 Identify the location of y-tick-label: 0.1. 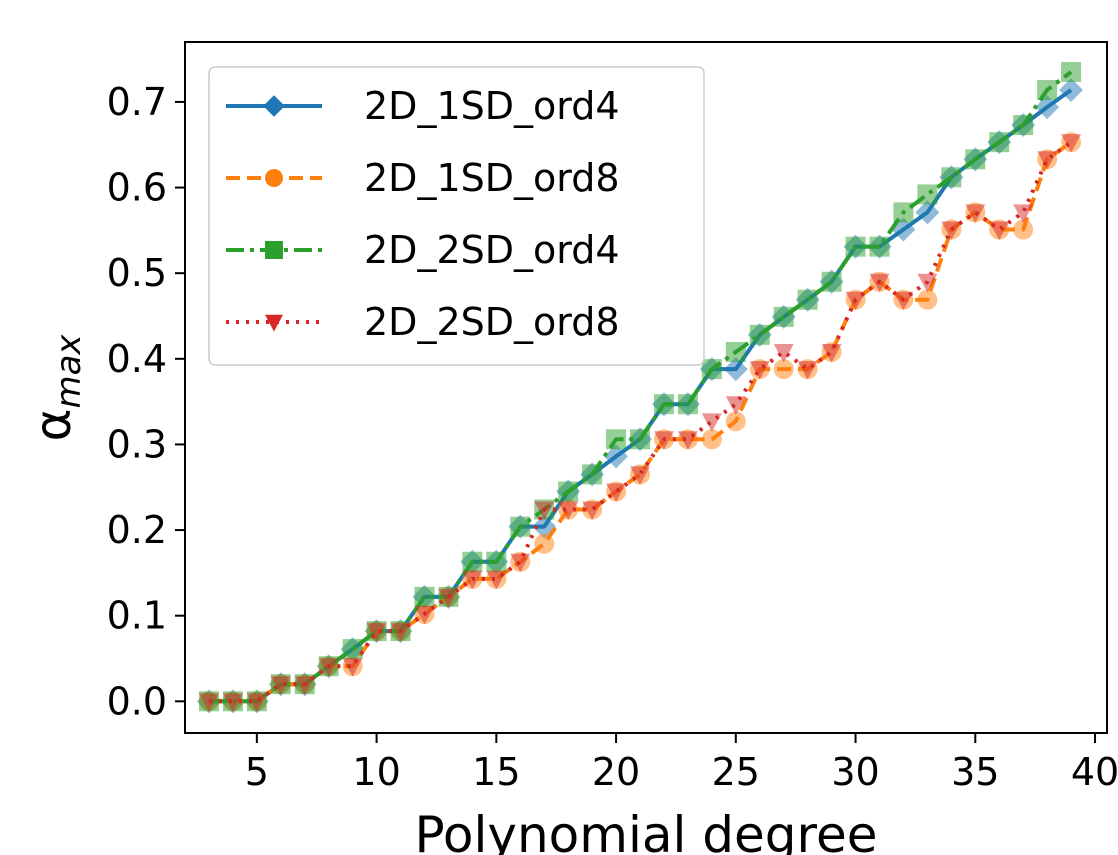
(137, 616).